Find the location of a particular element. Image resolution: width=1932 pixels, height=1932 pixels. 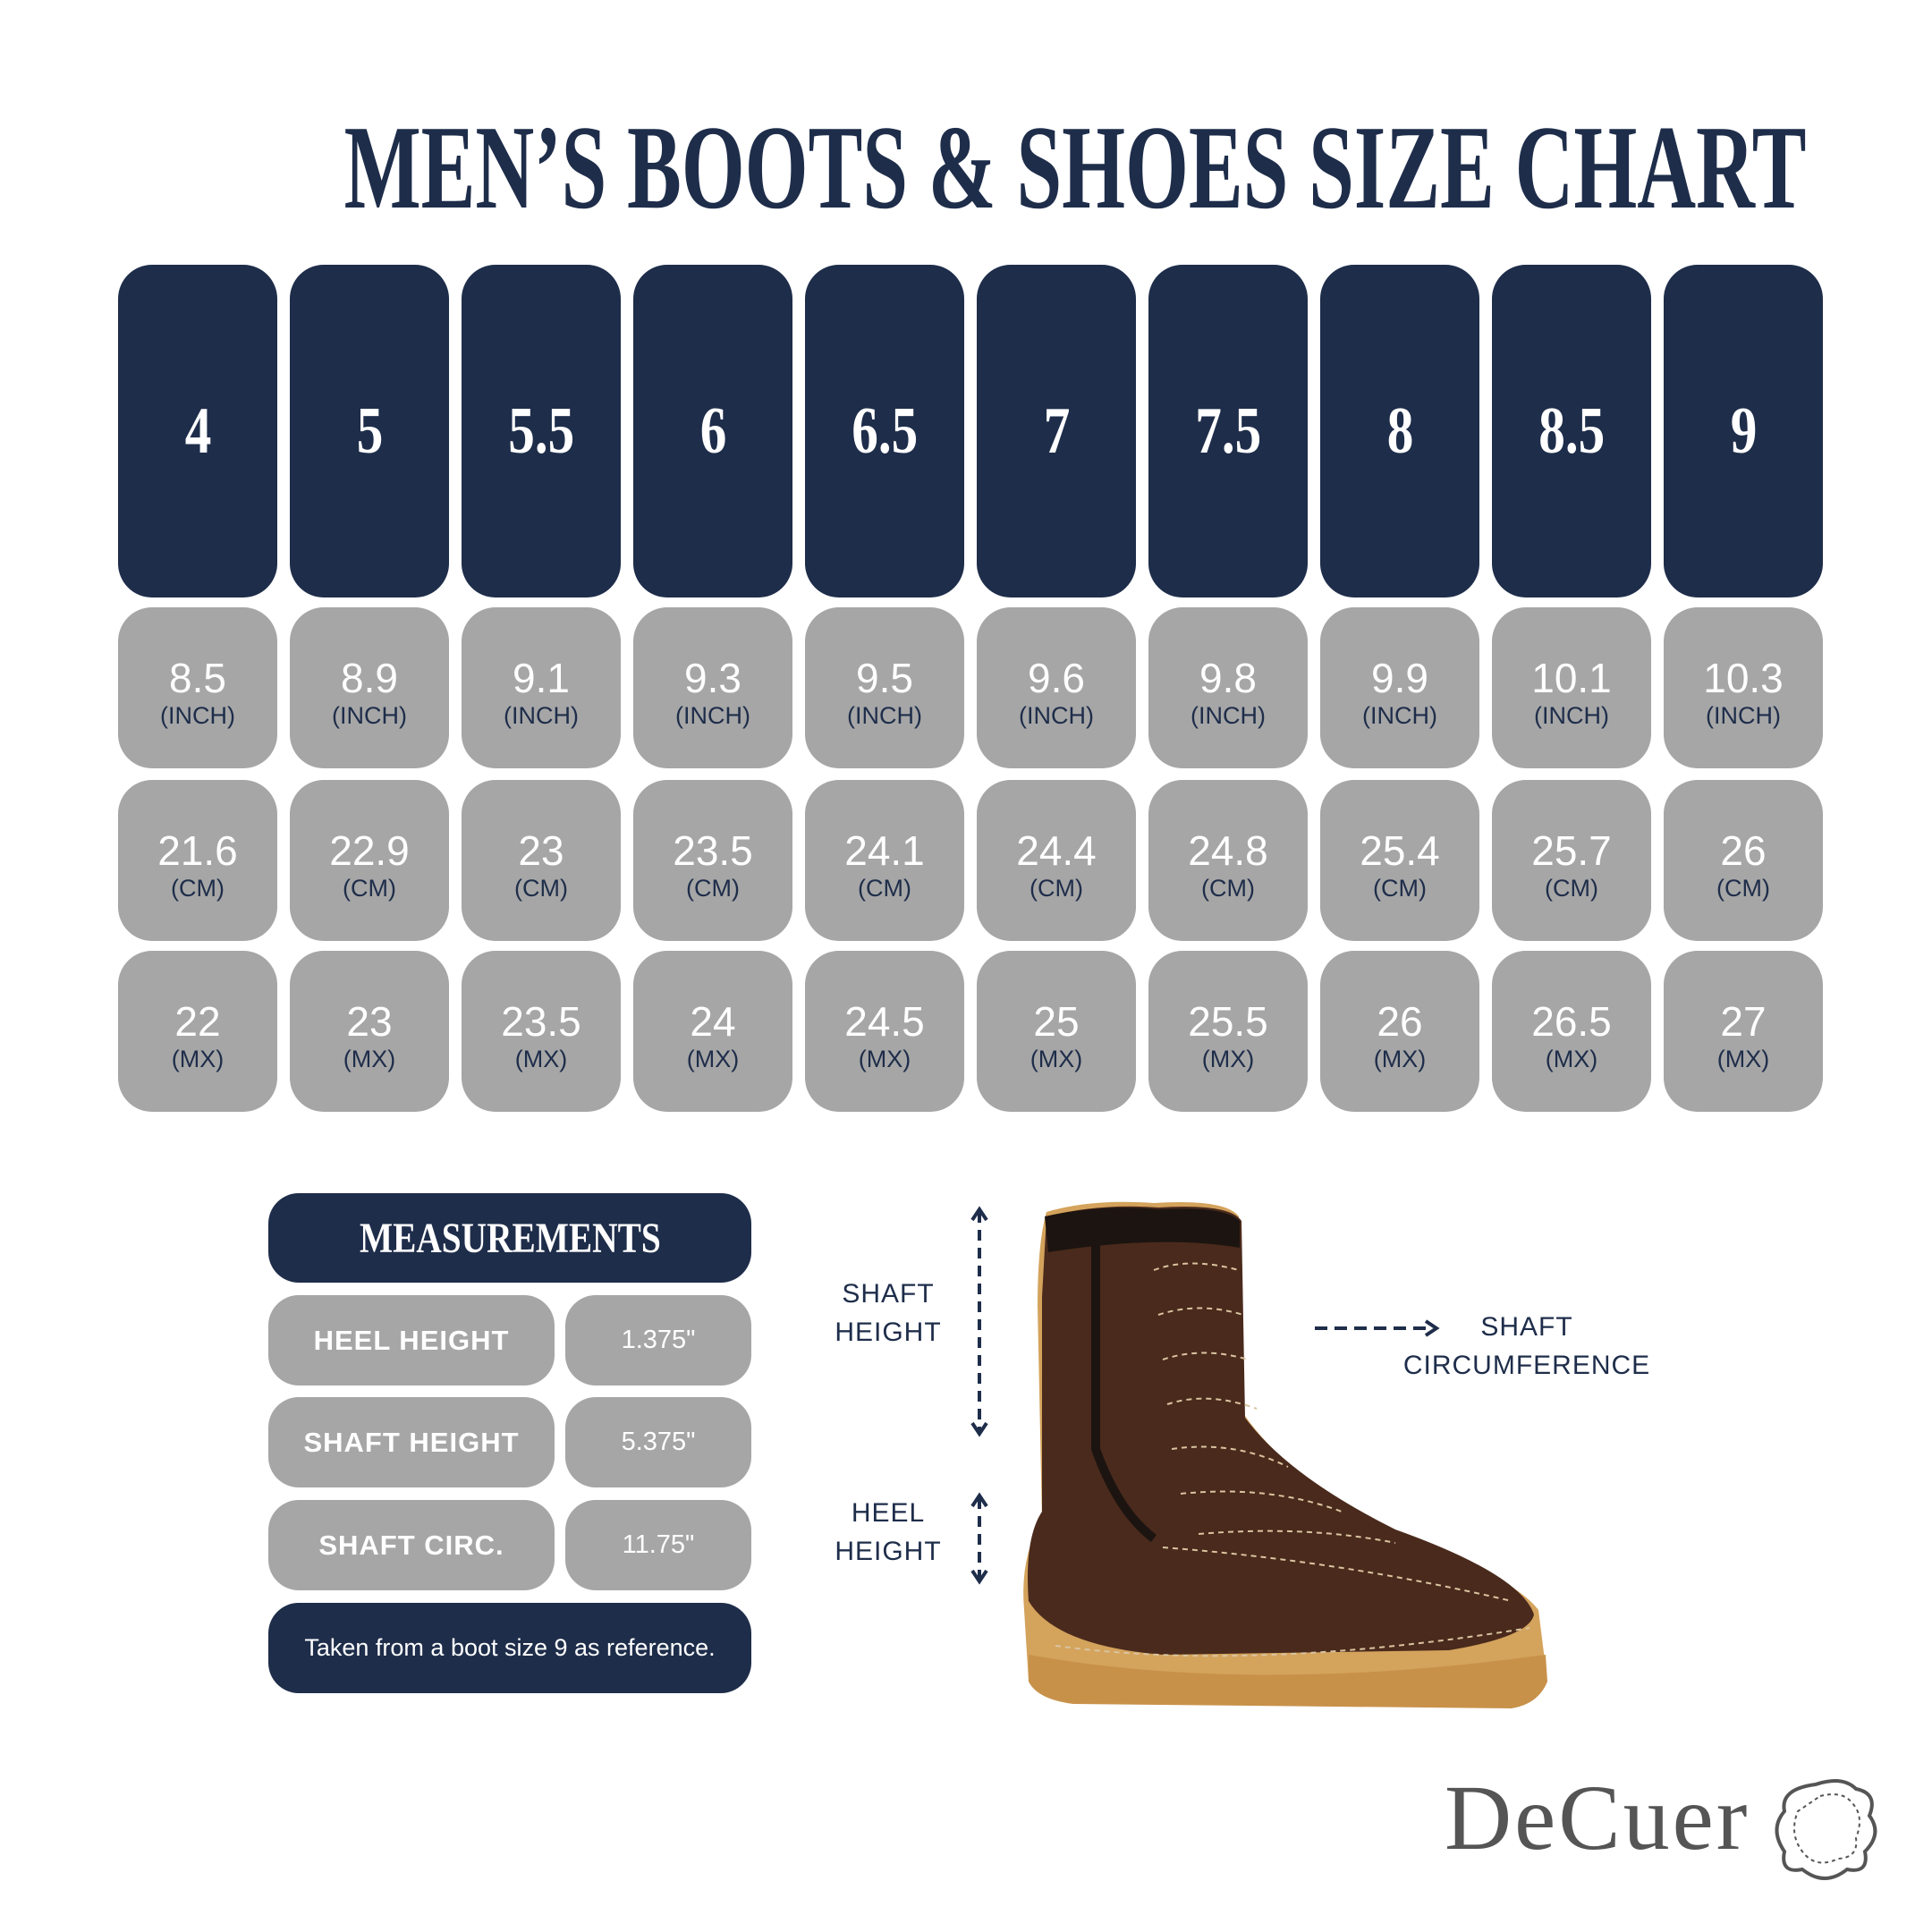

size-cell: 9 is located at coordinates (1743, 431).